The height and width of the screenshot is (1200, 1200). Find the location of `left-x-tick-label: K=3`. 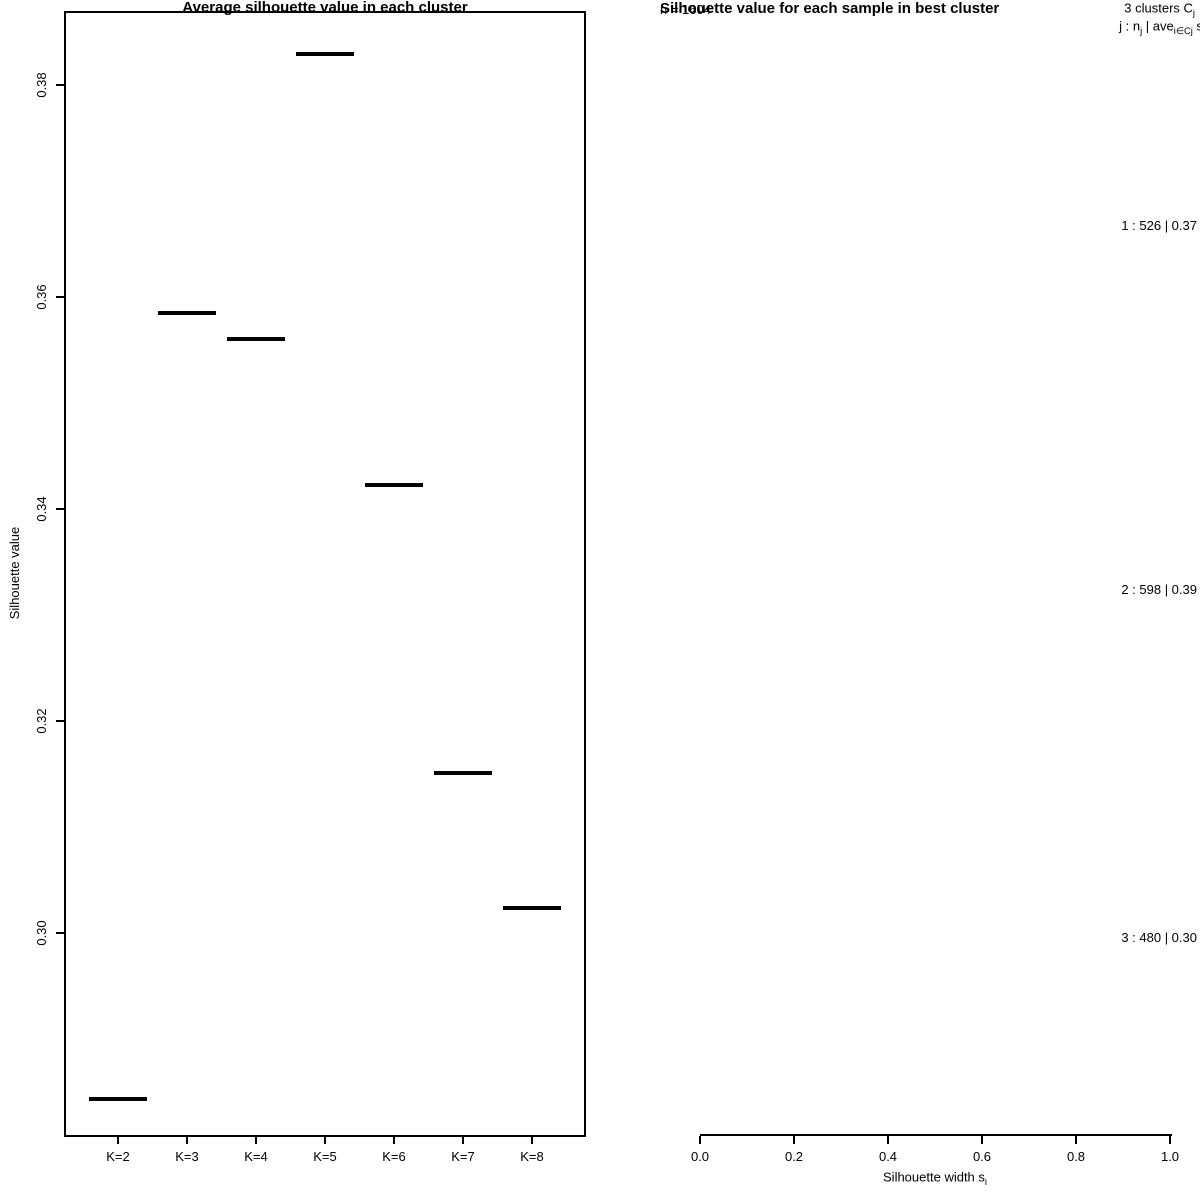

left-x-tick-label: K=3 is located at coordinates (187, 1156).